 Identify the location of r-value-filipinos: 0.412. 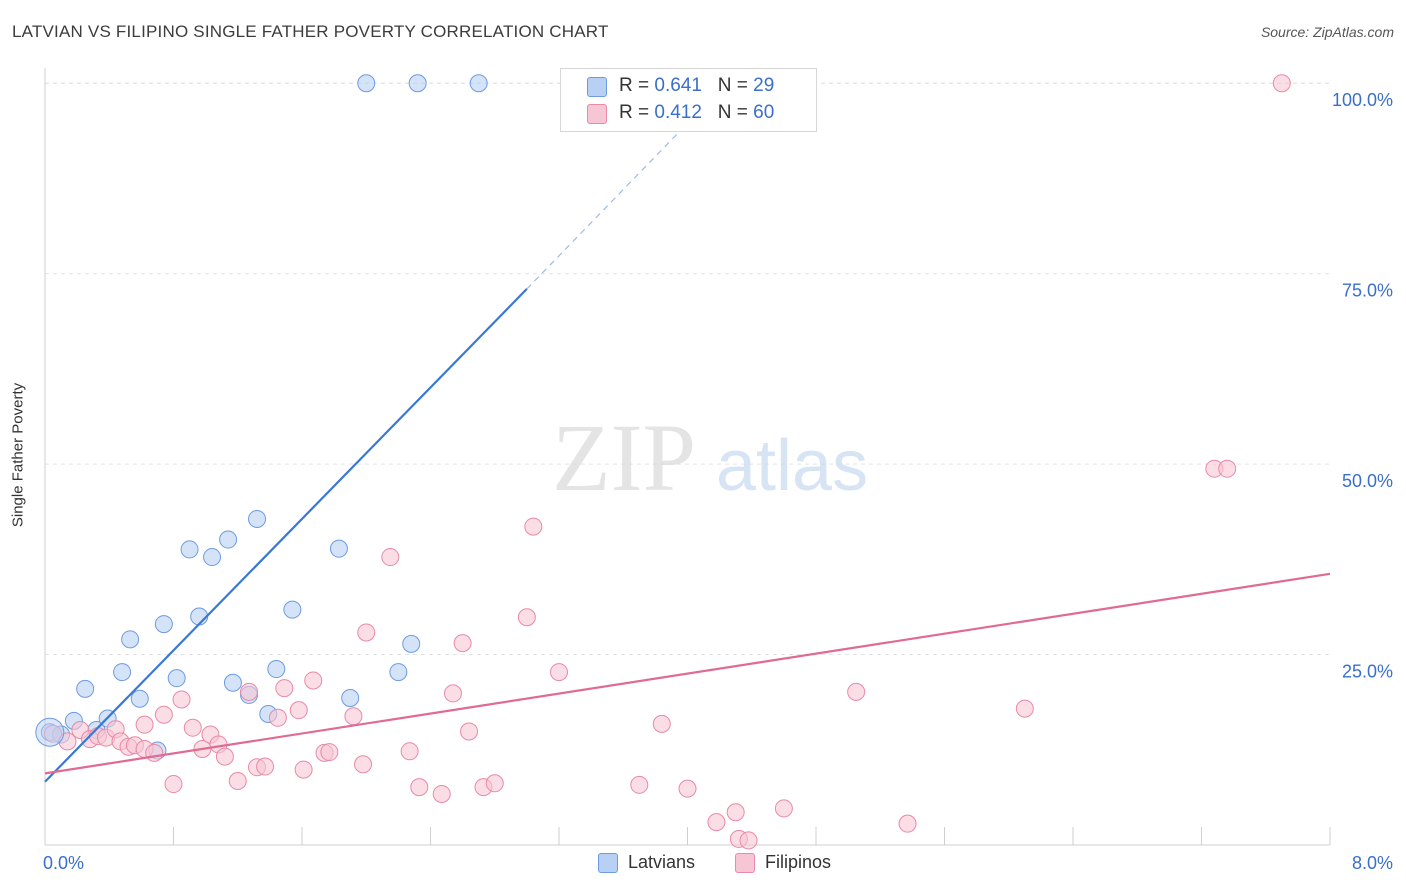
(678, 112).